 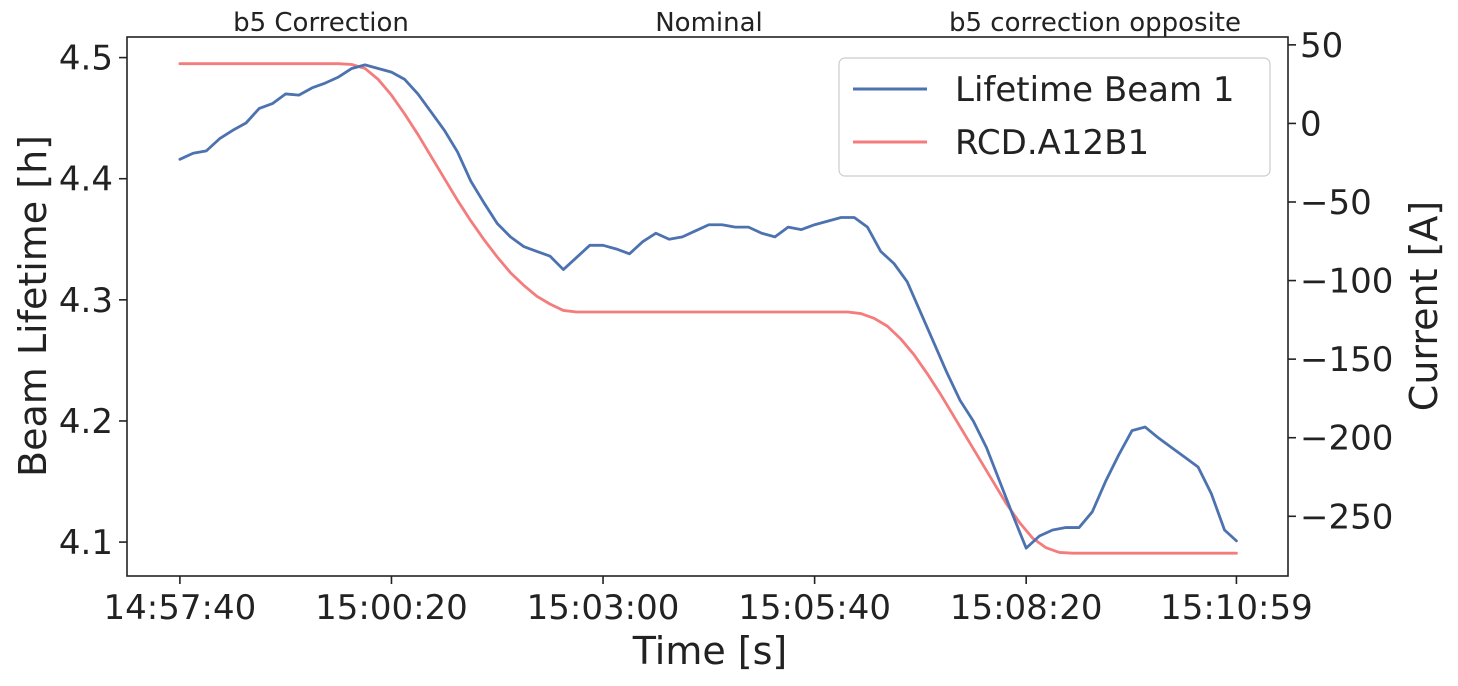 What do you see at coordinates (710, 651) in the screenshot?
I see `x-axis-title: Time [s]` at bounding box center [710, 651].